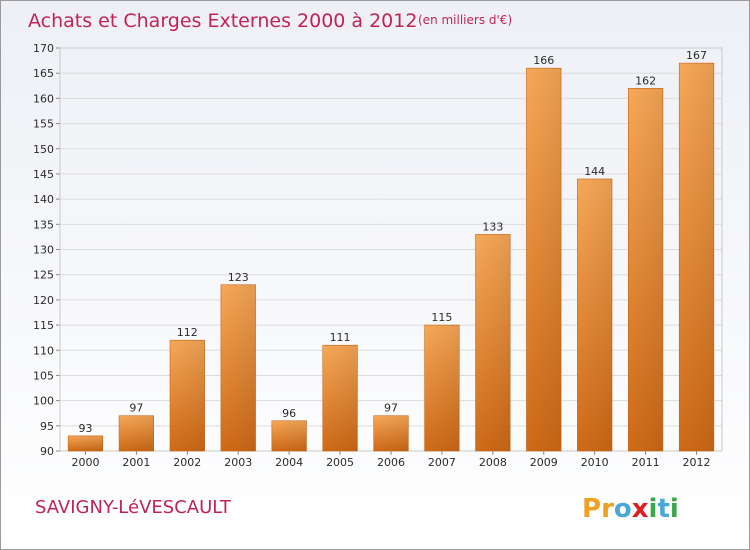 This screenshot has width=750, height=550. Describe the element at coordinates (43, 325) in the screenshot. I see `y-tick-label: 115` at that location.